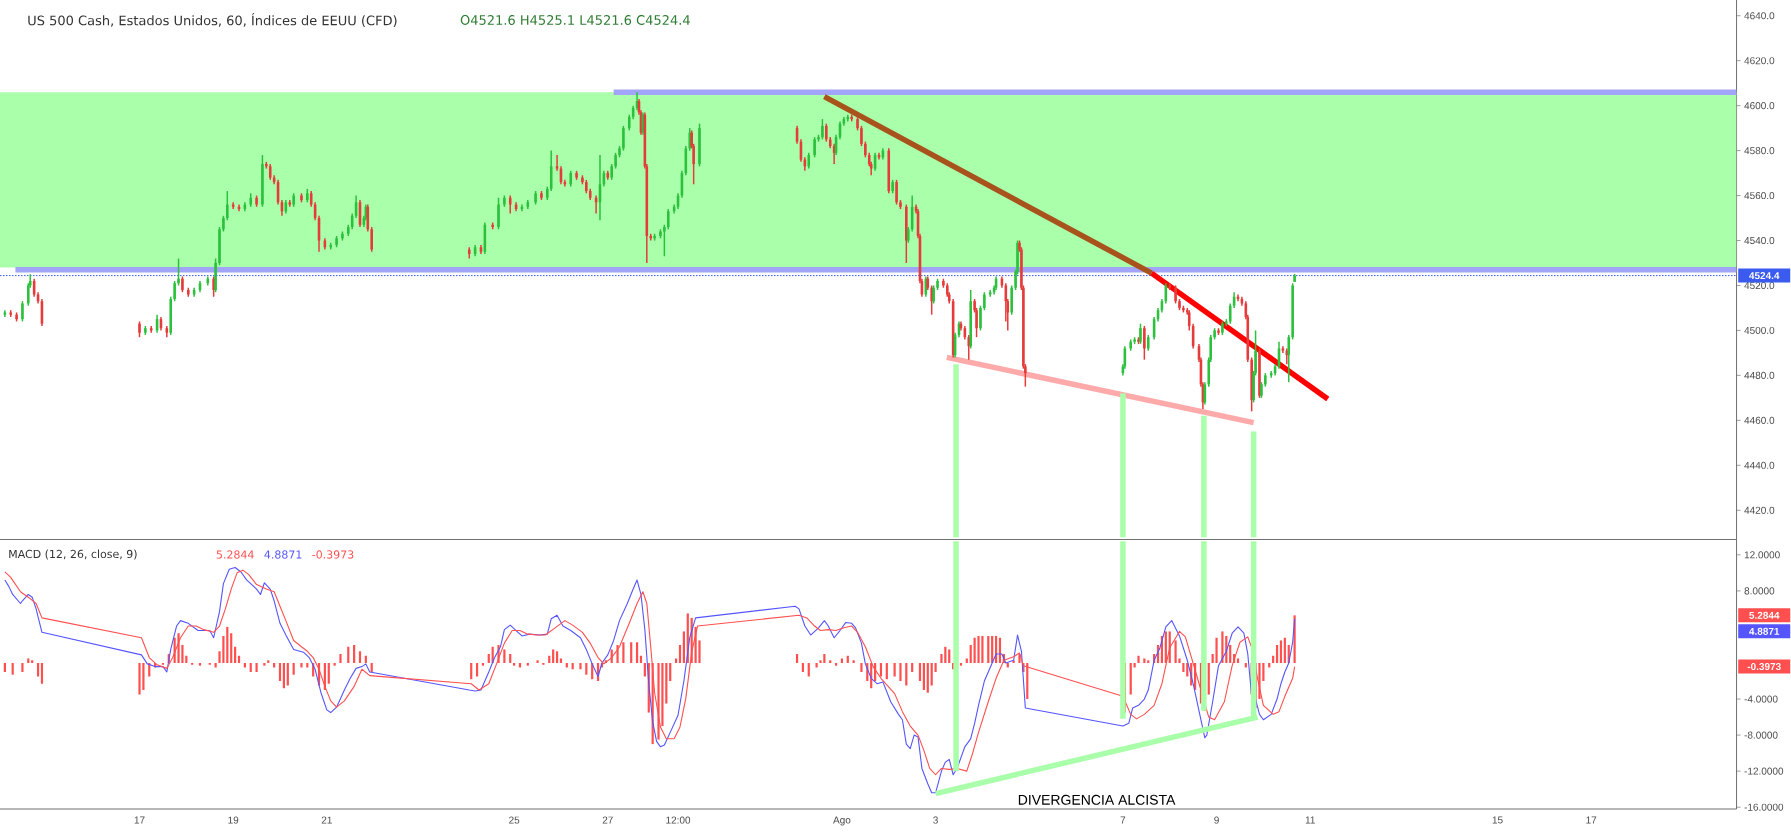 The width and height of the screenshot is (1791, 832). Describe the element at coordinates (678, 820) in the screenshot. I see `x-tick-label: 12:00` at that location.